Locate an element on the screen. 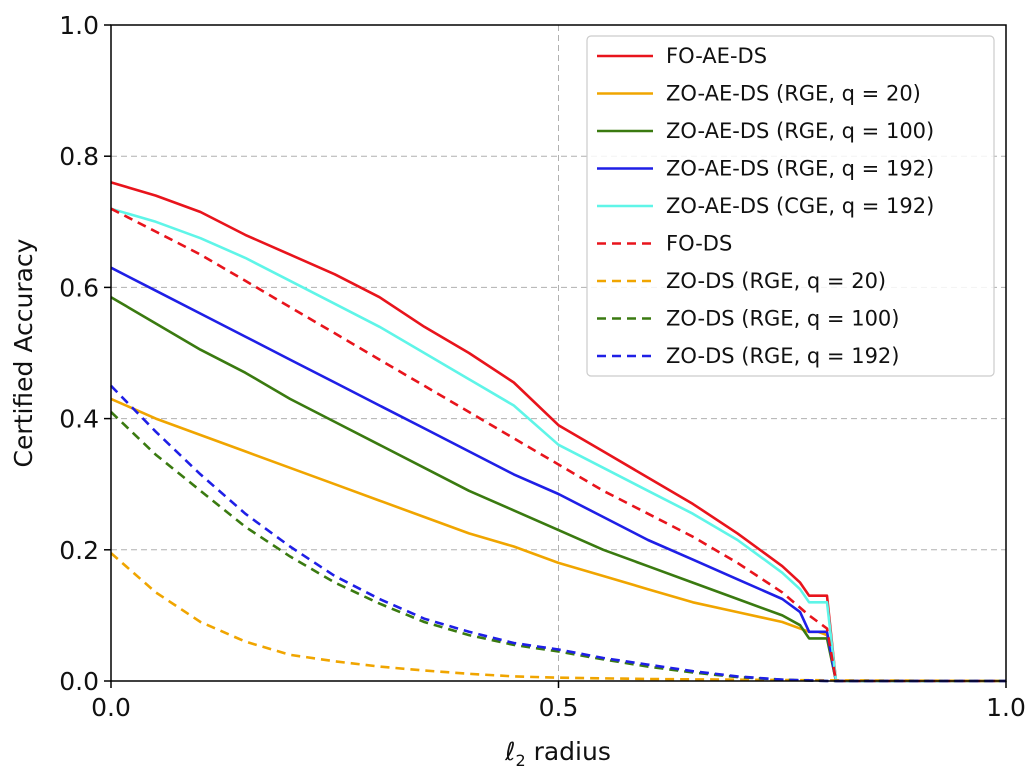  x-axis-label-symbol: ℓ is located at coordinates (509, 751).